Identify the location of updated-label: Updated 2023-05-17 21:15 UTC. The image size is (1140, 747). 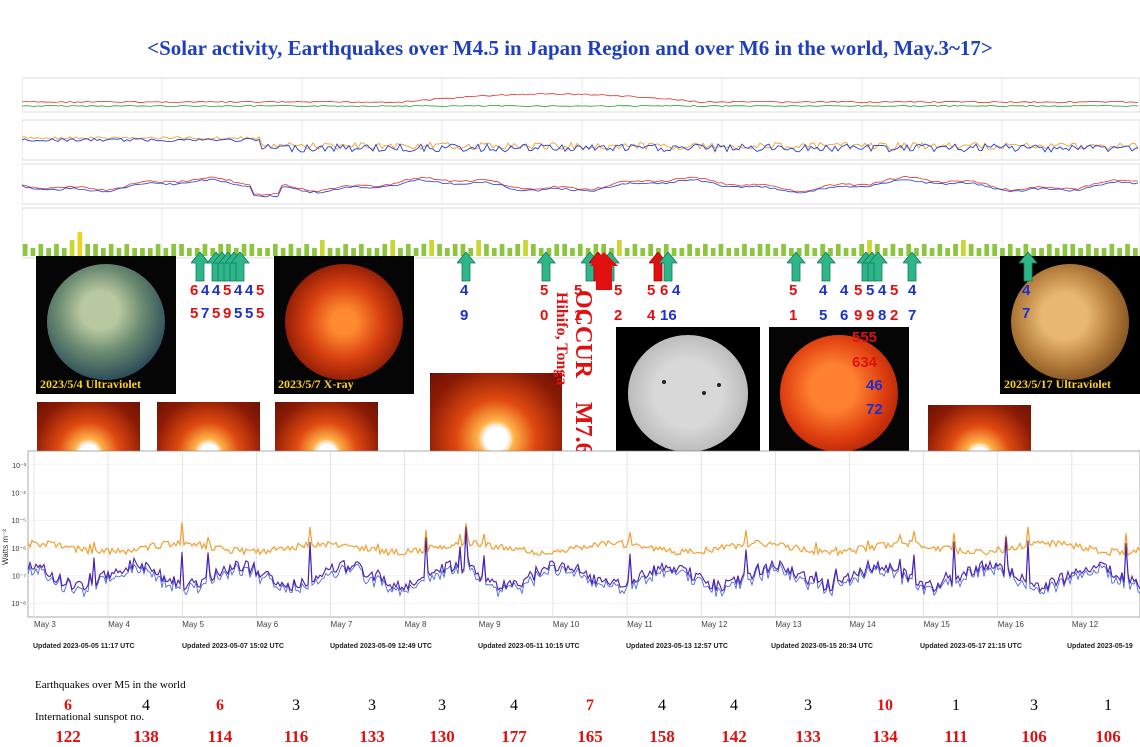
(971, 646).